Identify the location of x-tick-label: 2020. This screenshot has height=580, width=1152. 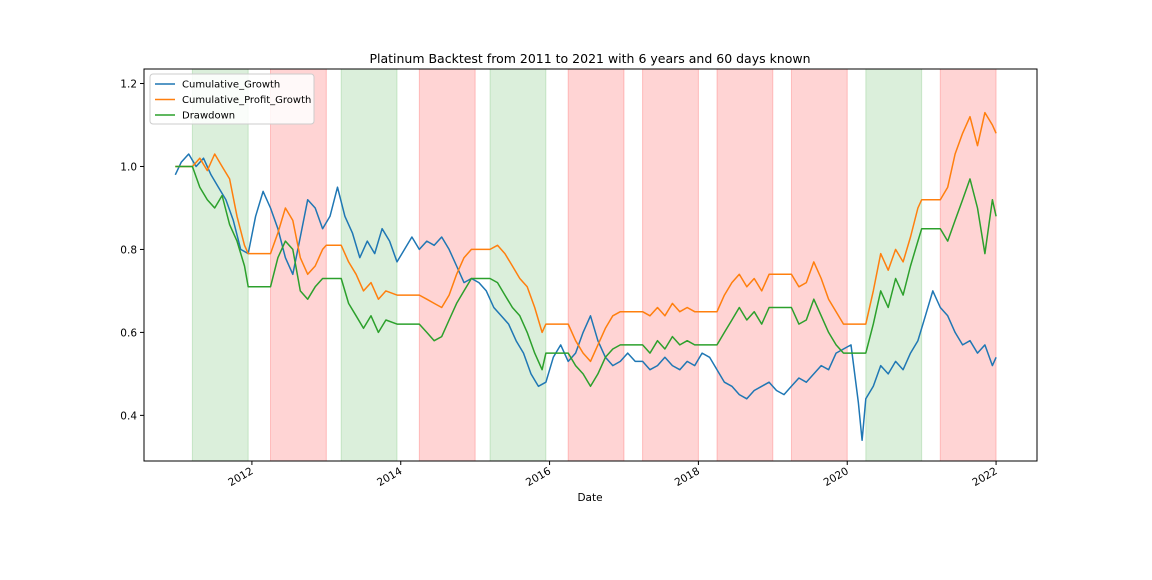
(836, 477).